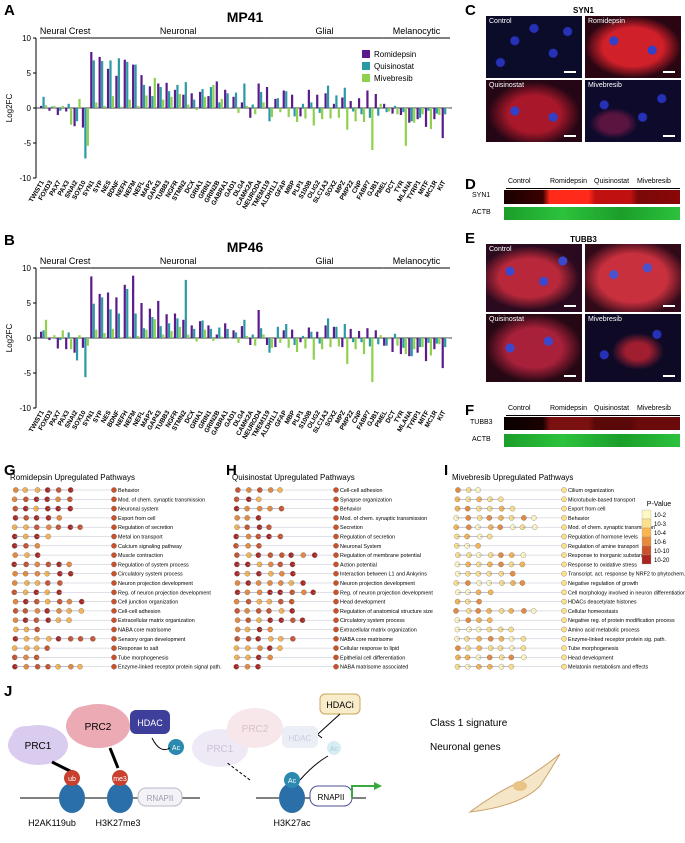 The width and height of the screenshot is (685, 843). Describe the element at coordinates (417, 31) in the screenshot. I see `group-header: Melanocytic` at that location.